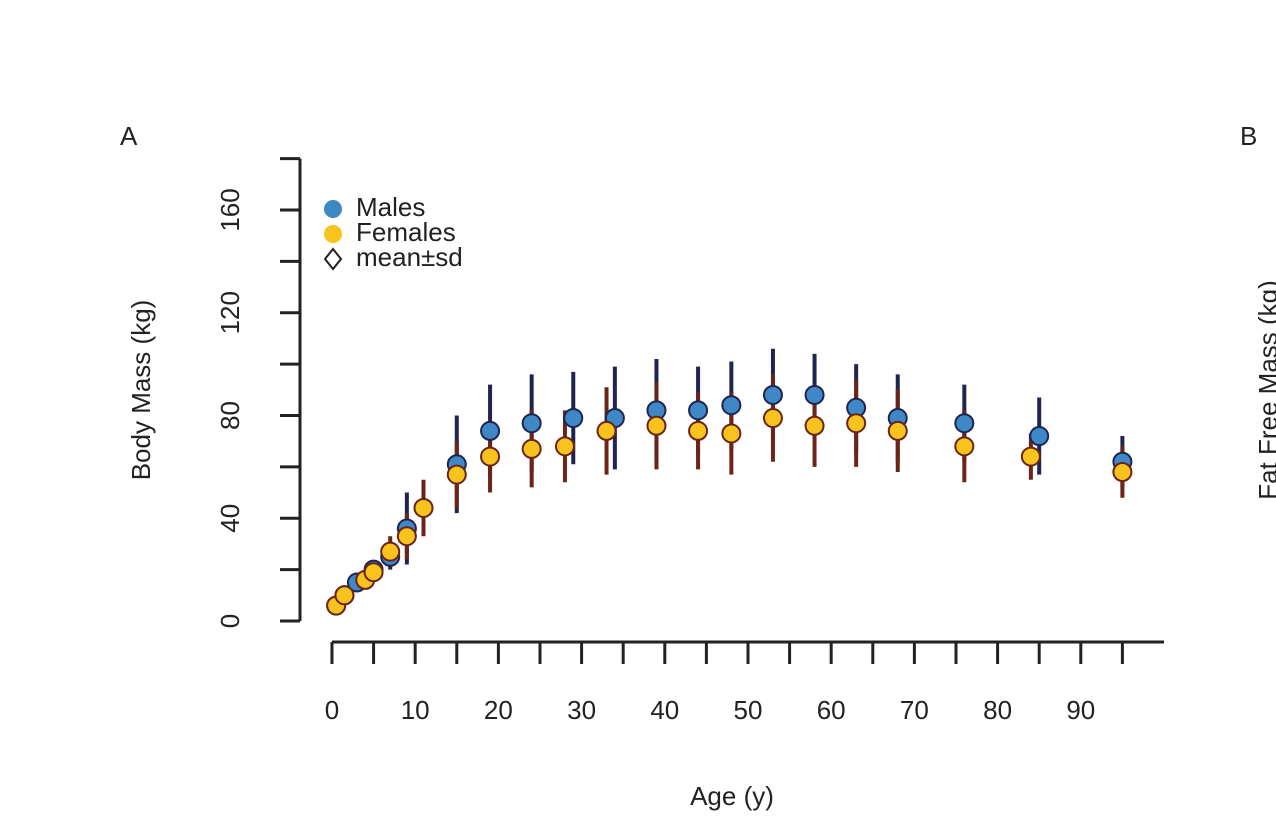  I want to click on y-tick-label: 160, so click(230, 209).